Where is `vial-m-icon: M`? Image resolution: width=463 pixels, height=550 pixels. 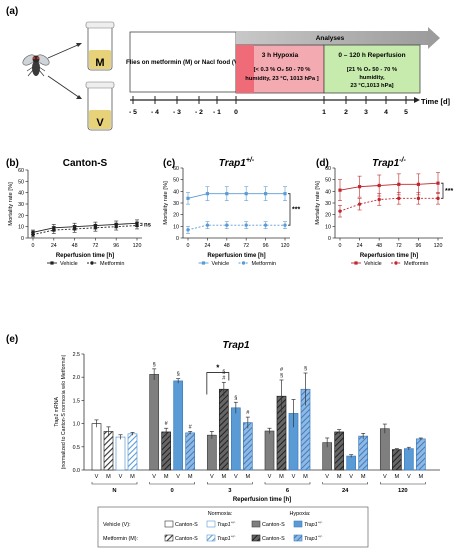 vial-m-icon: M is located at coordinates (100, 46).